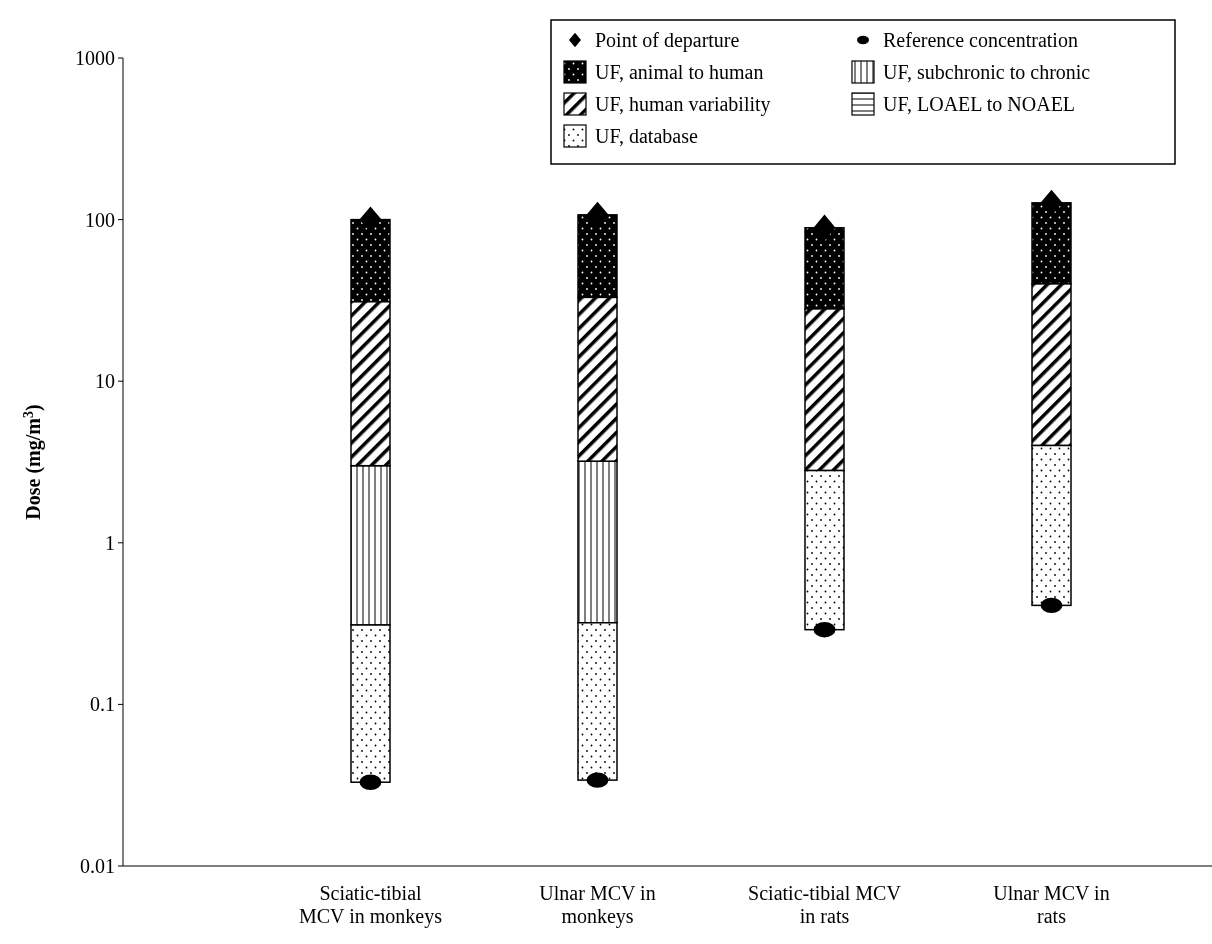  What do you see at coordinates (683, 104) in the screenshot?
I see `legend-label: UF, human variability` at bounding box center [683, 104].